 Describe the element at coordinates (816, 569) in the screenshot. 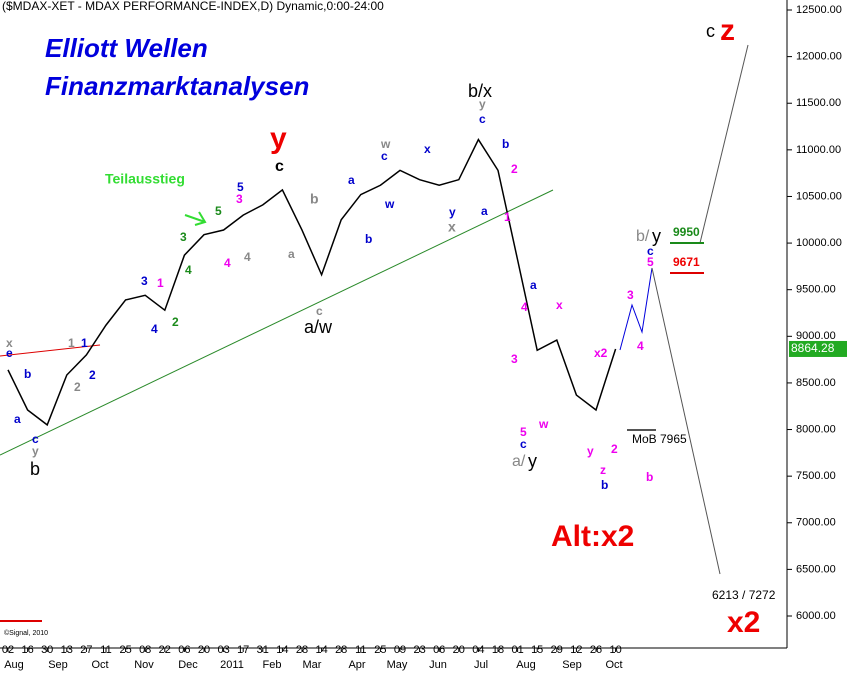

I see `y-tick-label: 6500.00` at that location.